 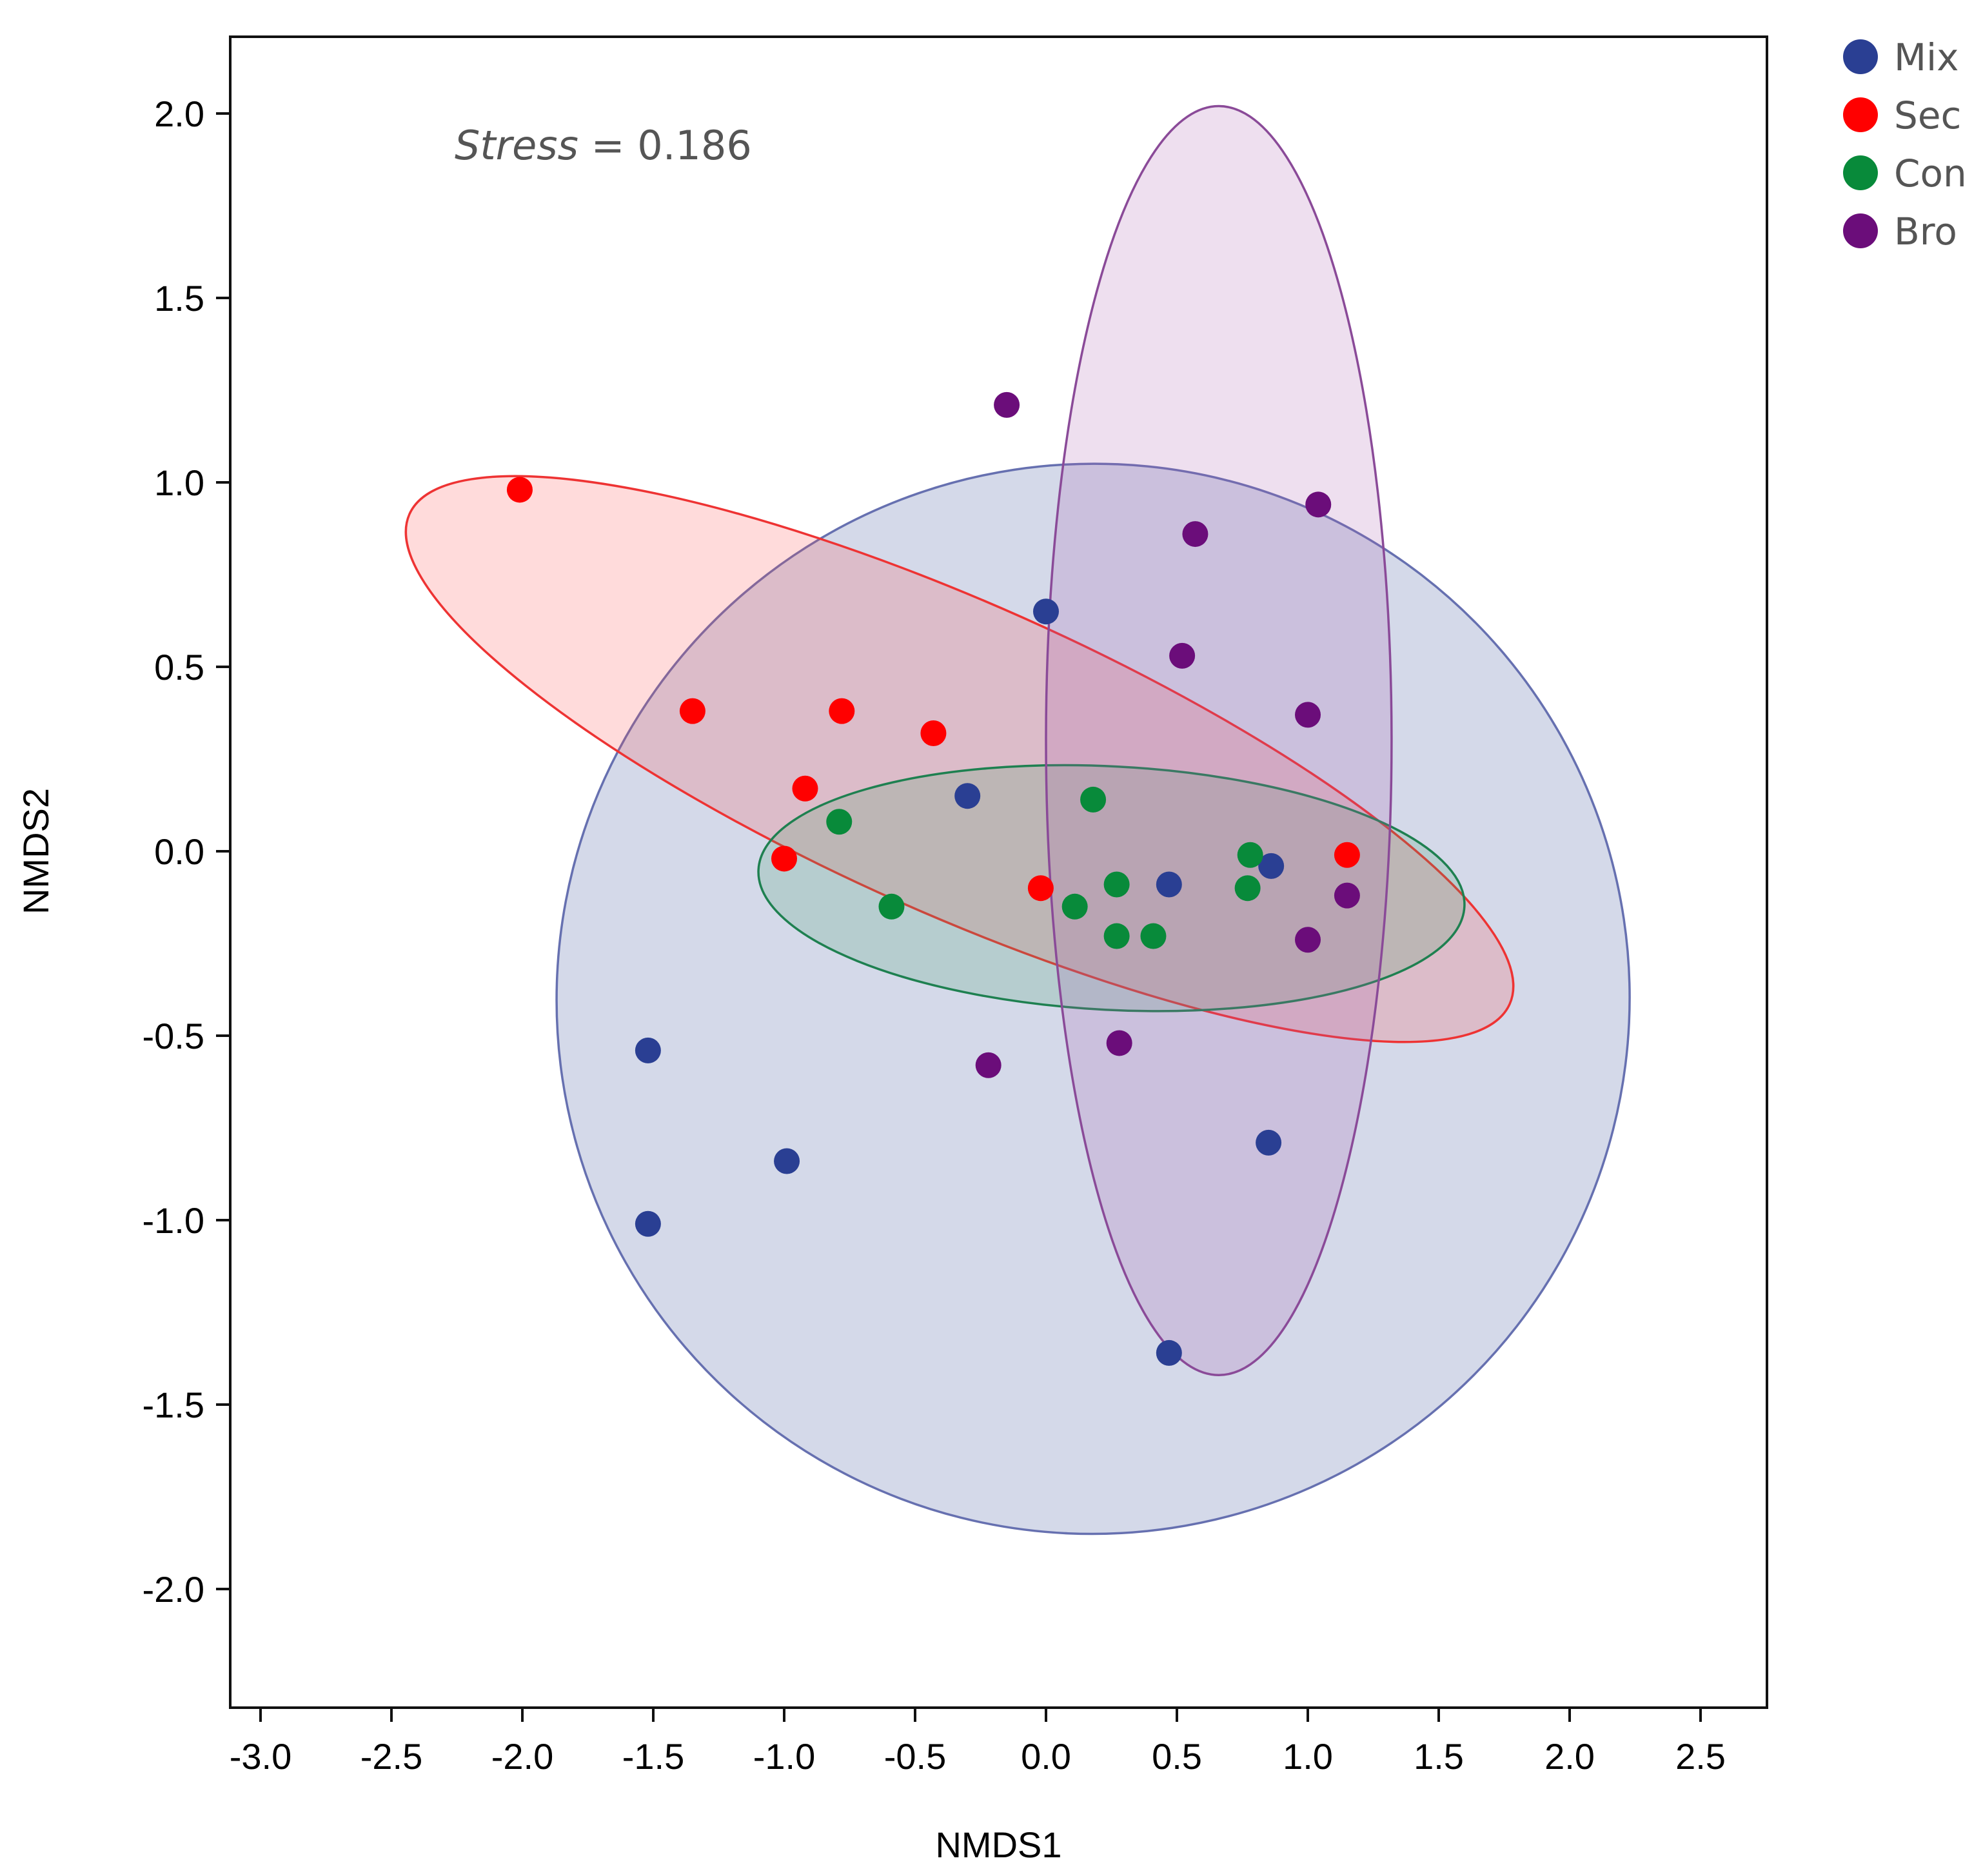 What do you see at coordinates (1570, 1756) in the screenshot?
I see `x-tick-label-11: 2.0` at bounding box center [1570, 1756].